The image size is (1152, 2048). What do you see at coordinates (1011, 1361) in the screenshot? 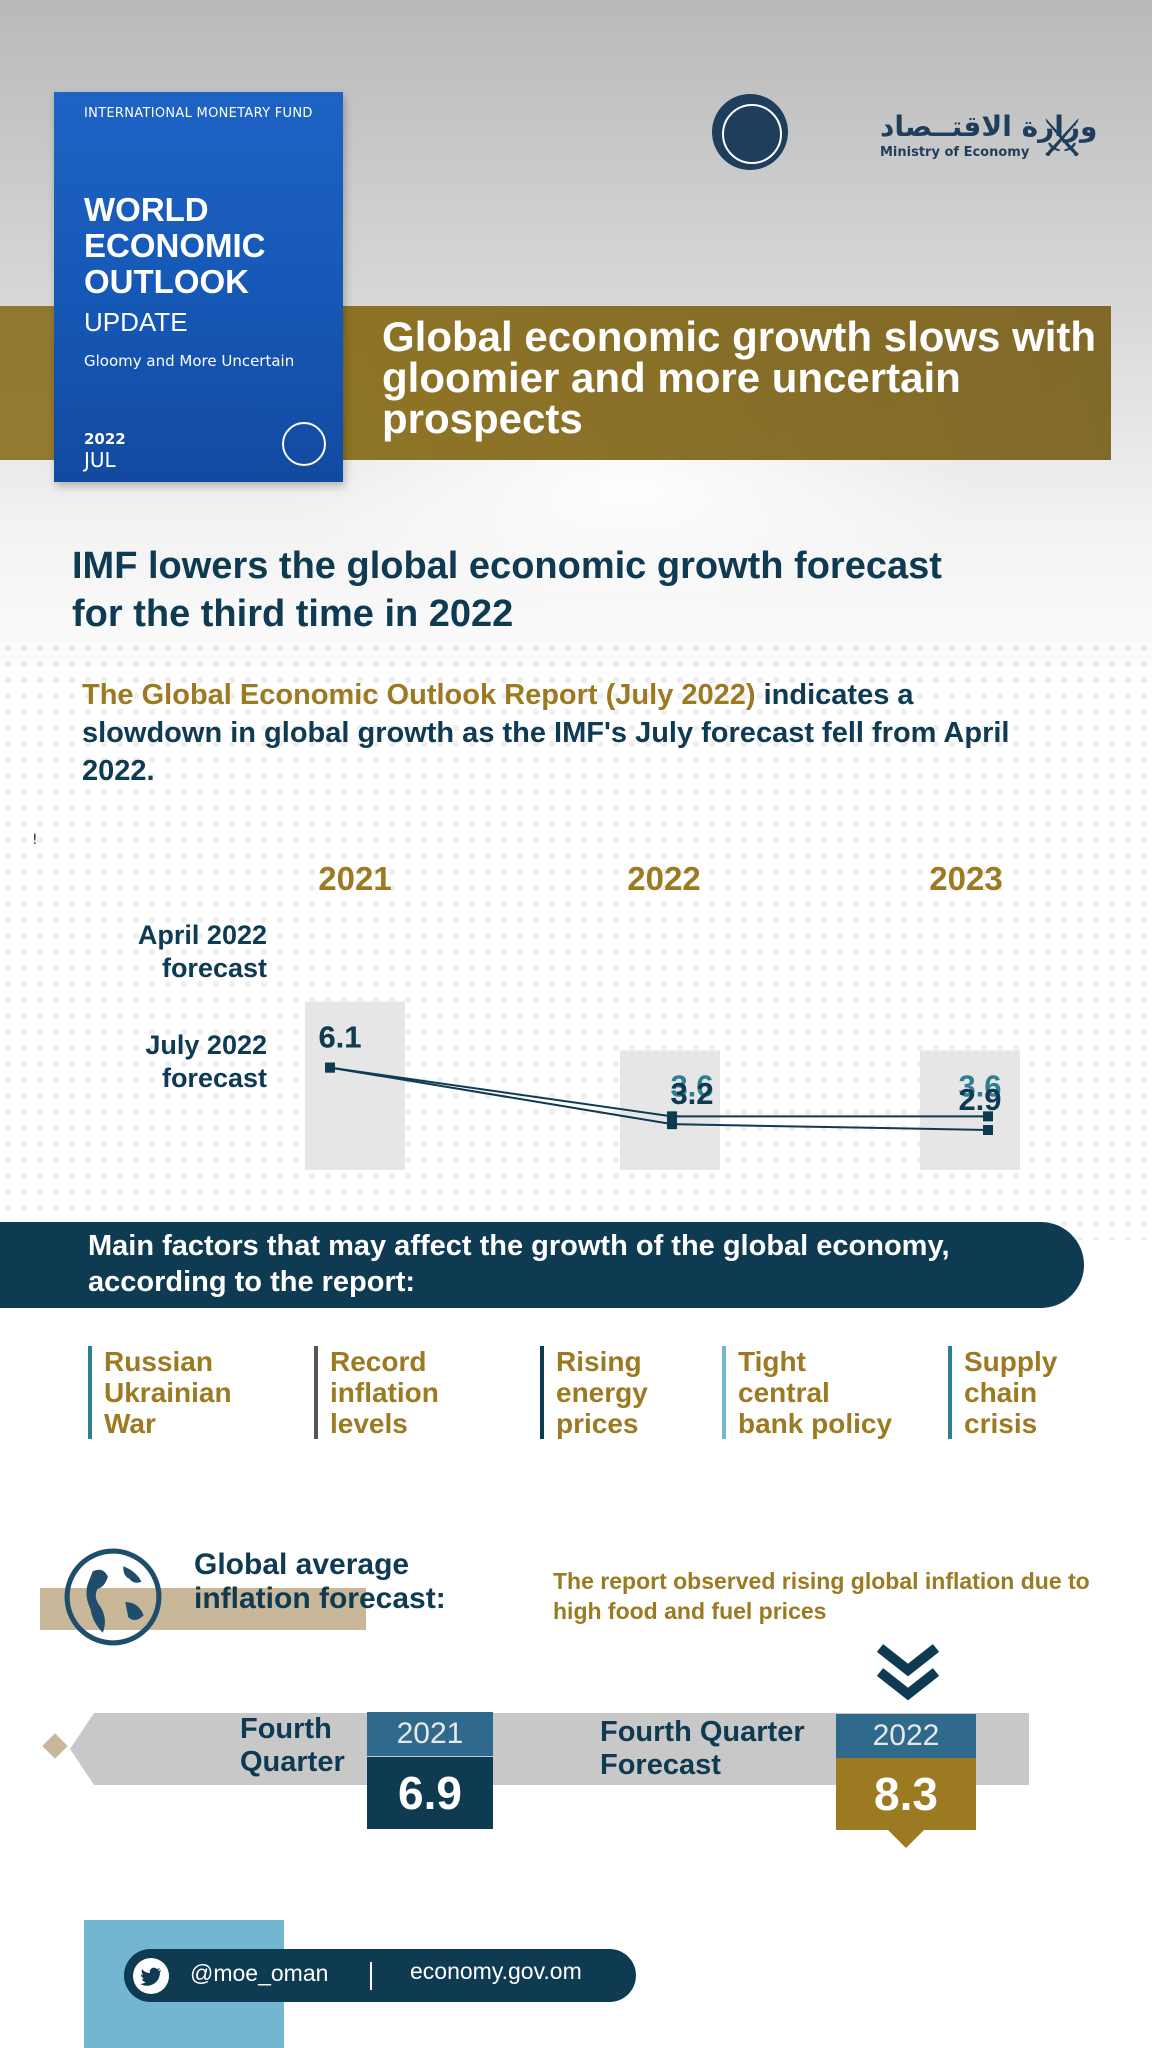
I see `factor-line: Supply` at bounding box center [1011, 1361].